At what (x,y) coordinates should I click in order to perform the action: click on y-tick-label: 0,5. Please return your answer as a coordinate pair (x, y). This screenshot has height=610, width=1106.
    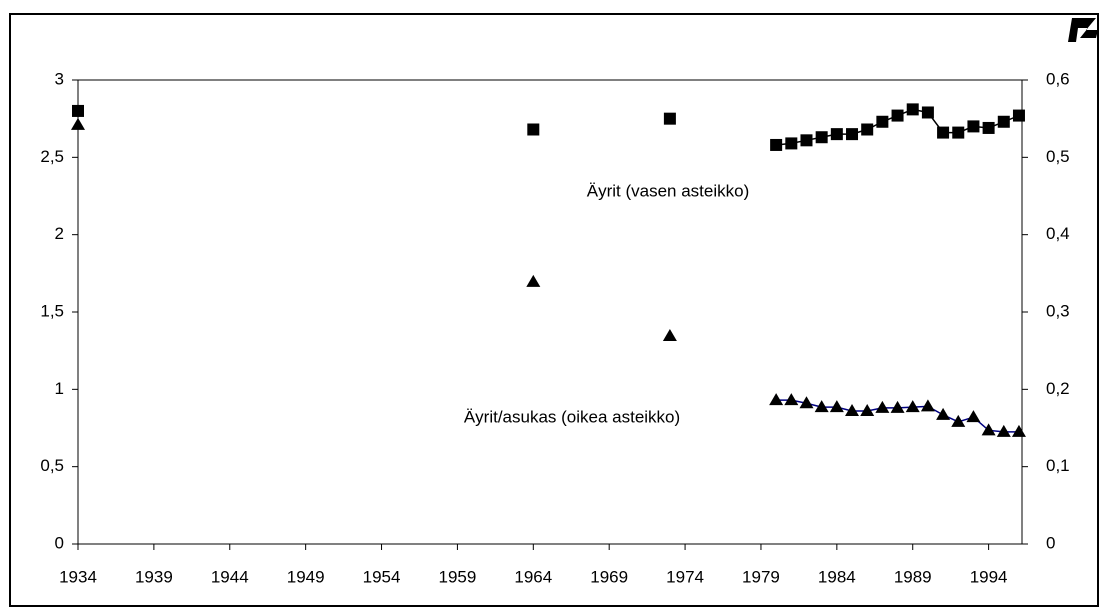
    Looking at the image, I should click on (52, 465).